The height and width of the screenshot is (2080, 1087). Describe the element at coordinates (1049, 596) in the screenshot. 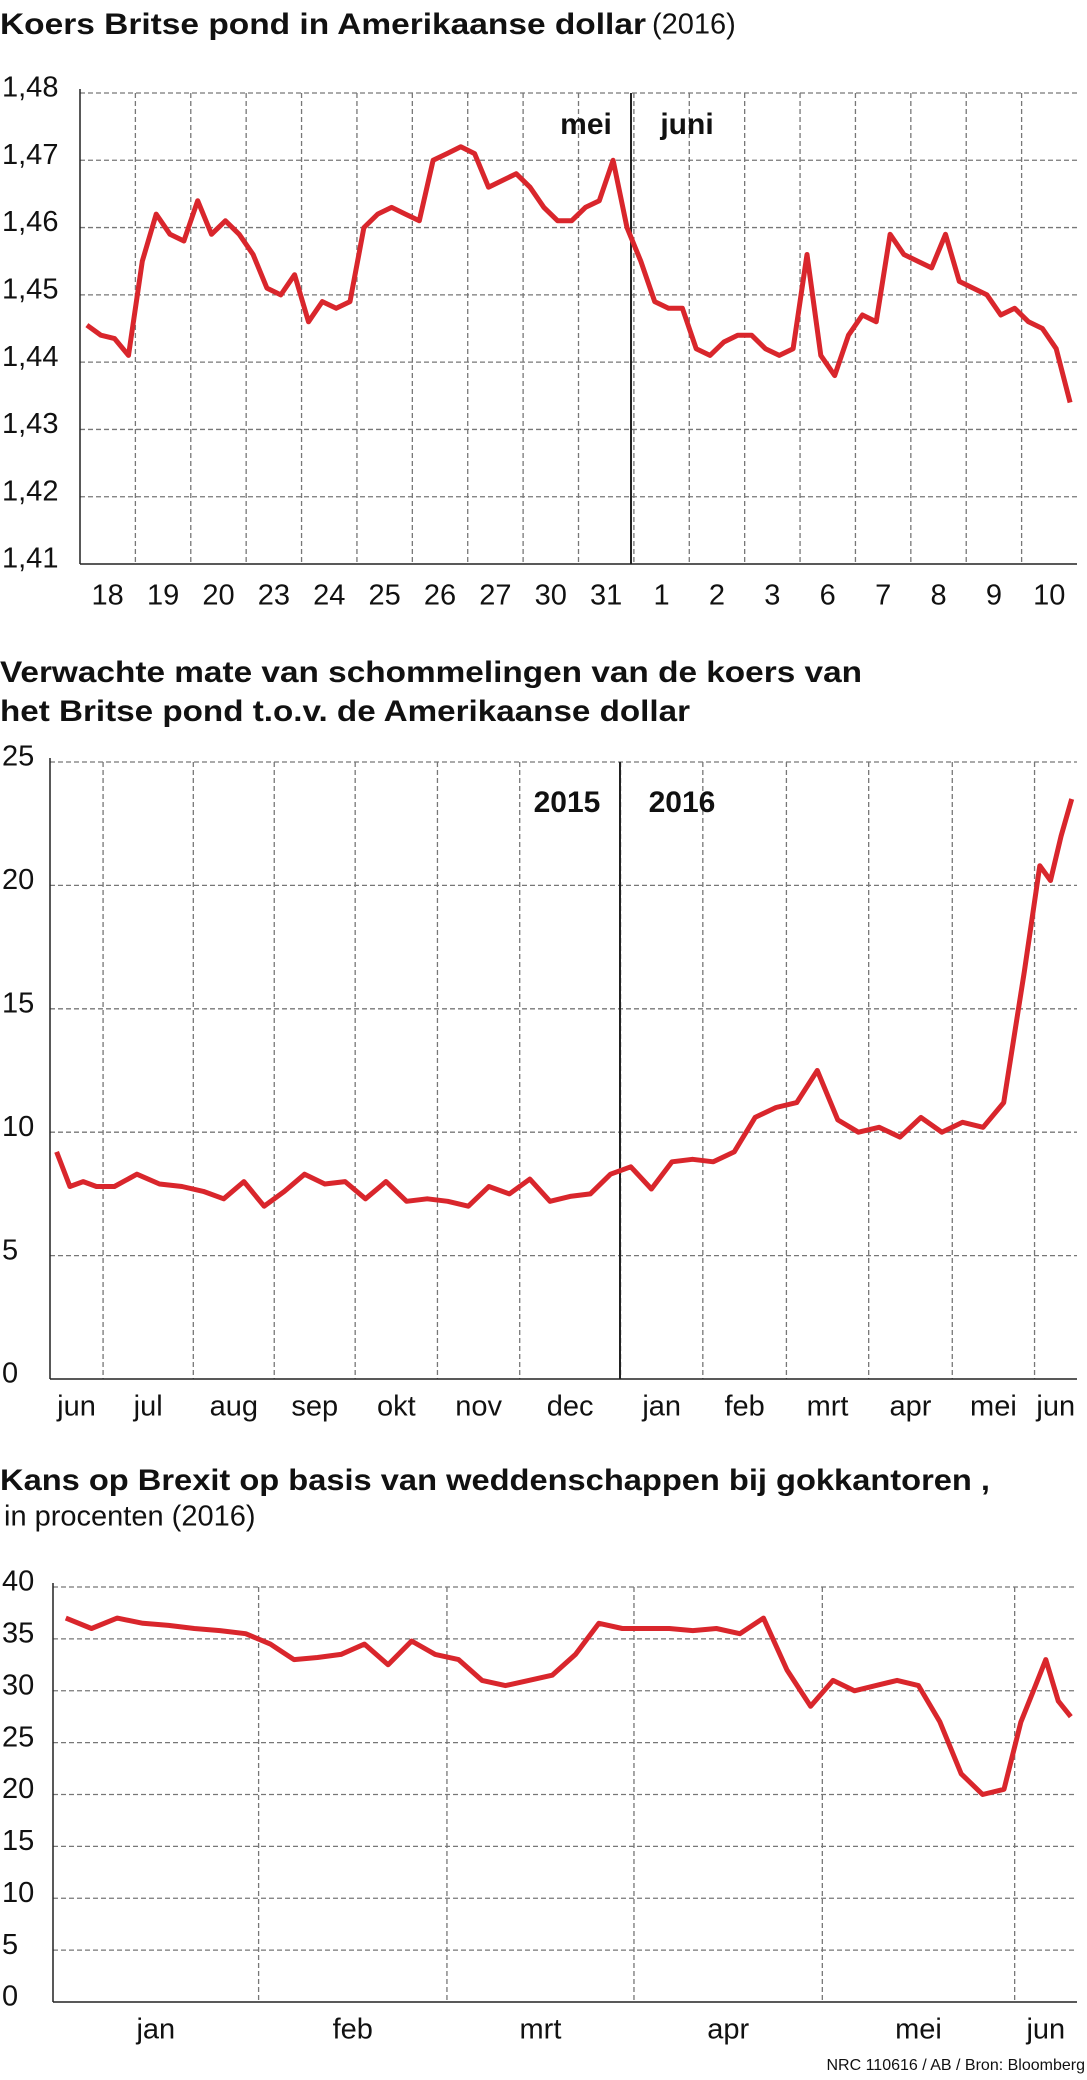

I see `x-tick-label: 10` at that location.